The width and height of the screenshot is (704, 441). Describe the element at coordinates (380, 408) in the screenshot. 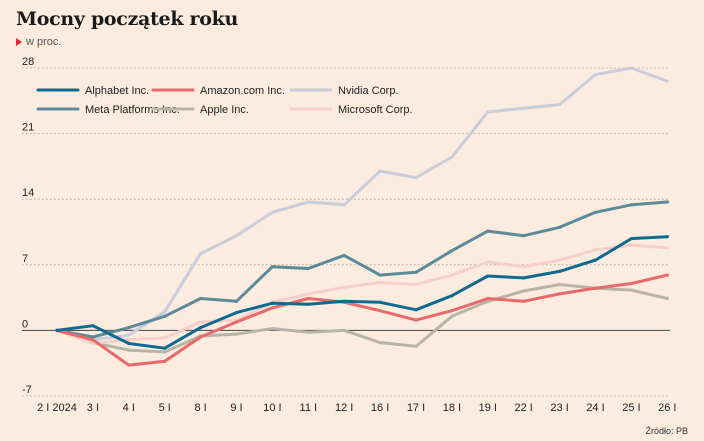

I see `x-tick-label-9: 16 I` at that location.